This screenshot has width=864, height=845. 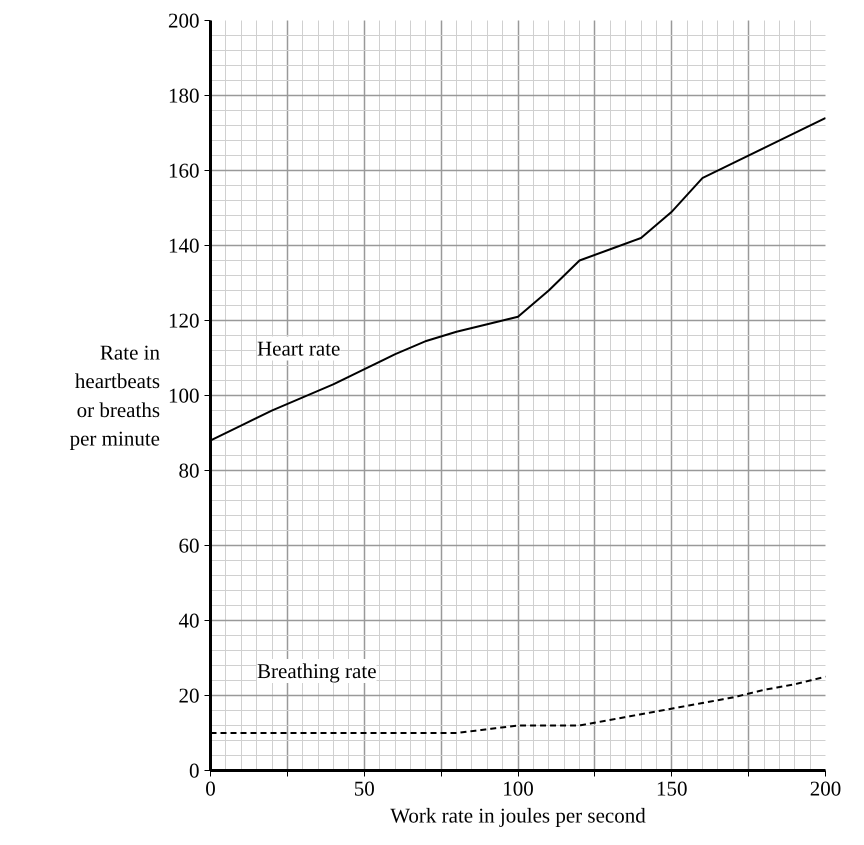 What do you see at coordinates (364, 788) in the screenshot?
I see `x-tick-label: 50` at bounding box center [364, 788].